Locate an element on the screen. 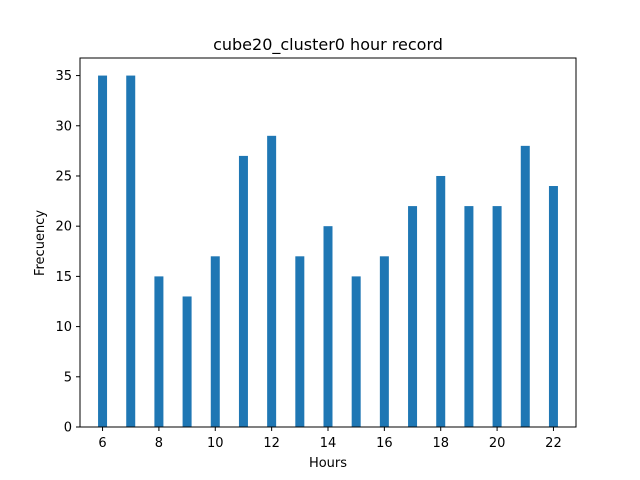 This screenshot has width=640, height=480. x-tick-label: 22 is located at coordinates (553, 443).